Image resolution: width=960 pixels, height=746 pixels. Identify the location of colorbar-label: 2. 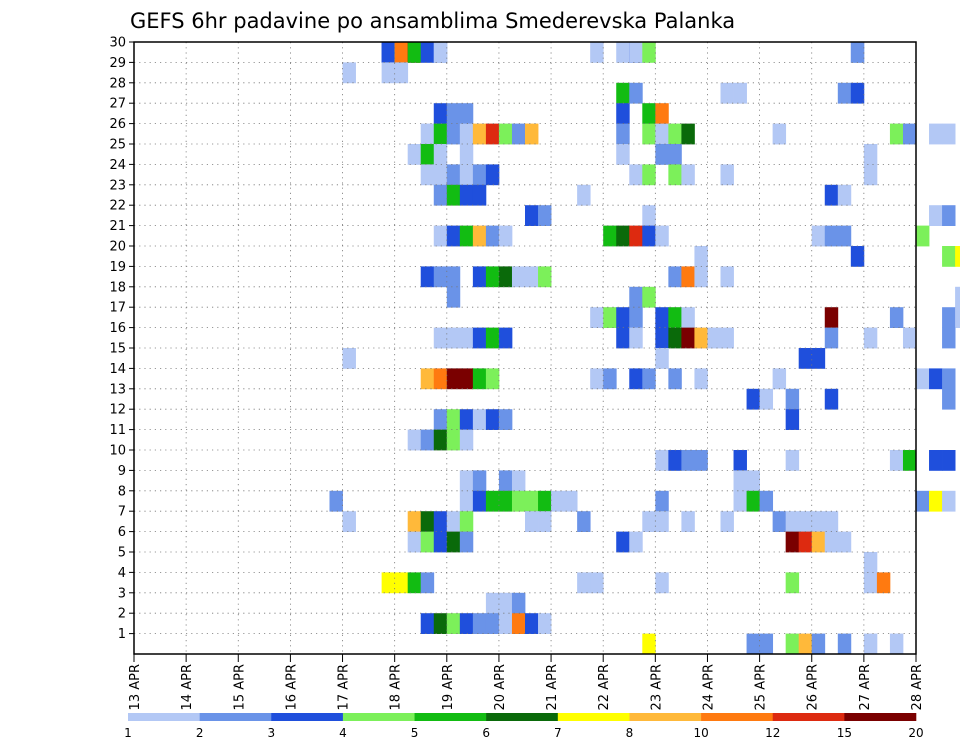
(200, 733).